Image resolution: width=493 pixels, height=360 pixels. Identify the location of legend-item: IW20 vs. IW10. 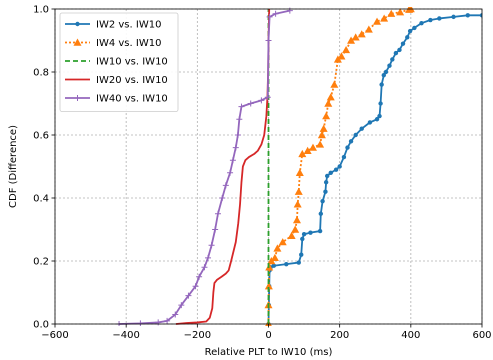
(116, 80).